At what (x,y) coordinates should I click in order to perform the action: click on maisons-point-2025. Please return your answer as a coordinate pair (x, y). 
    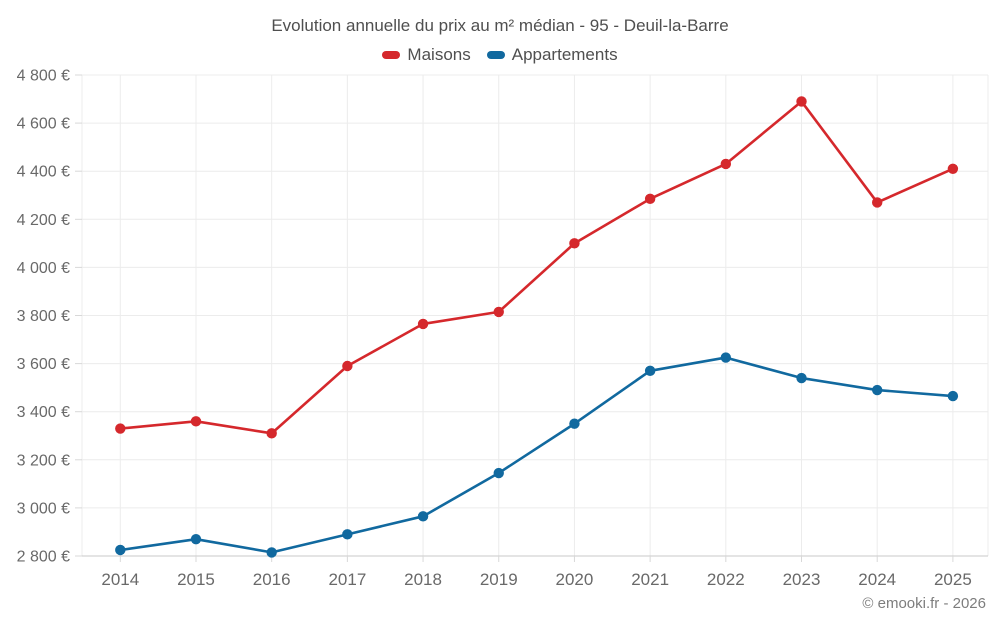
    Looking at the image, I should click on (953, 168).